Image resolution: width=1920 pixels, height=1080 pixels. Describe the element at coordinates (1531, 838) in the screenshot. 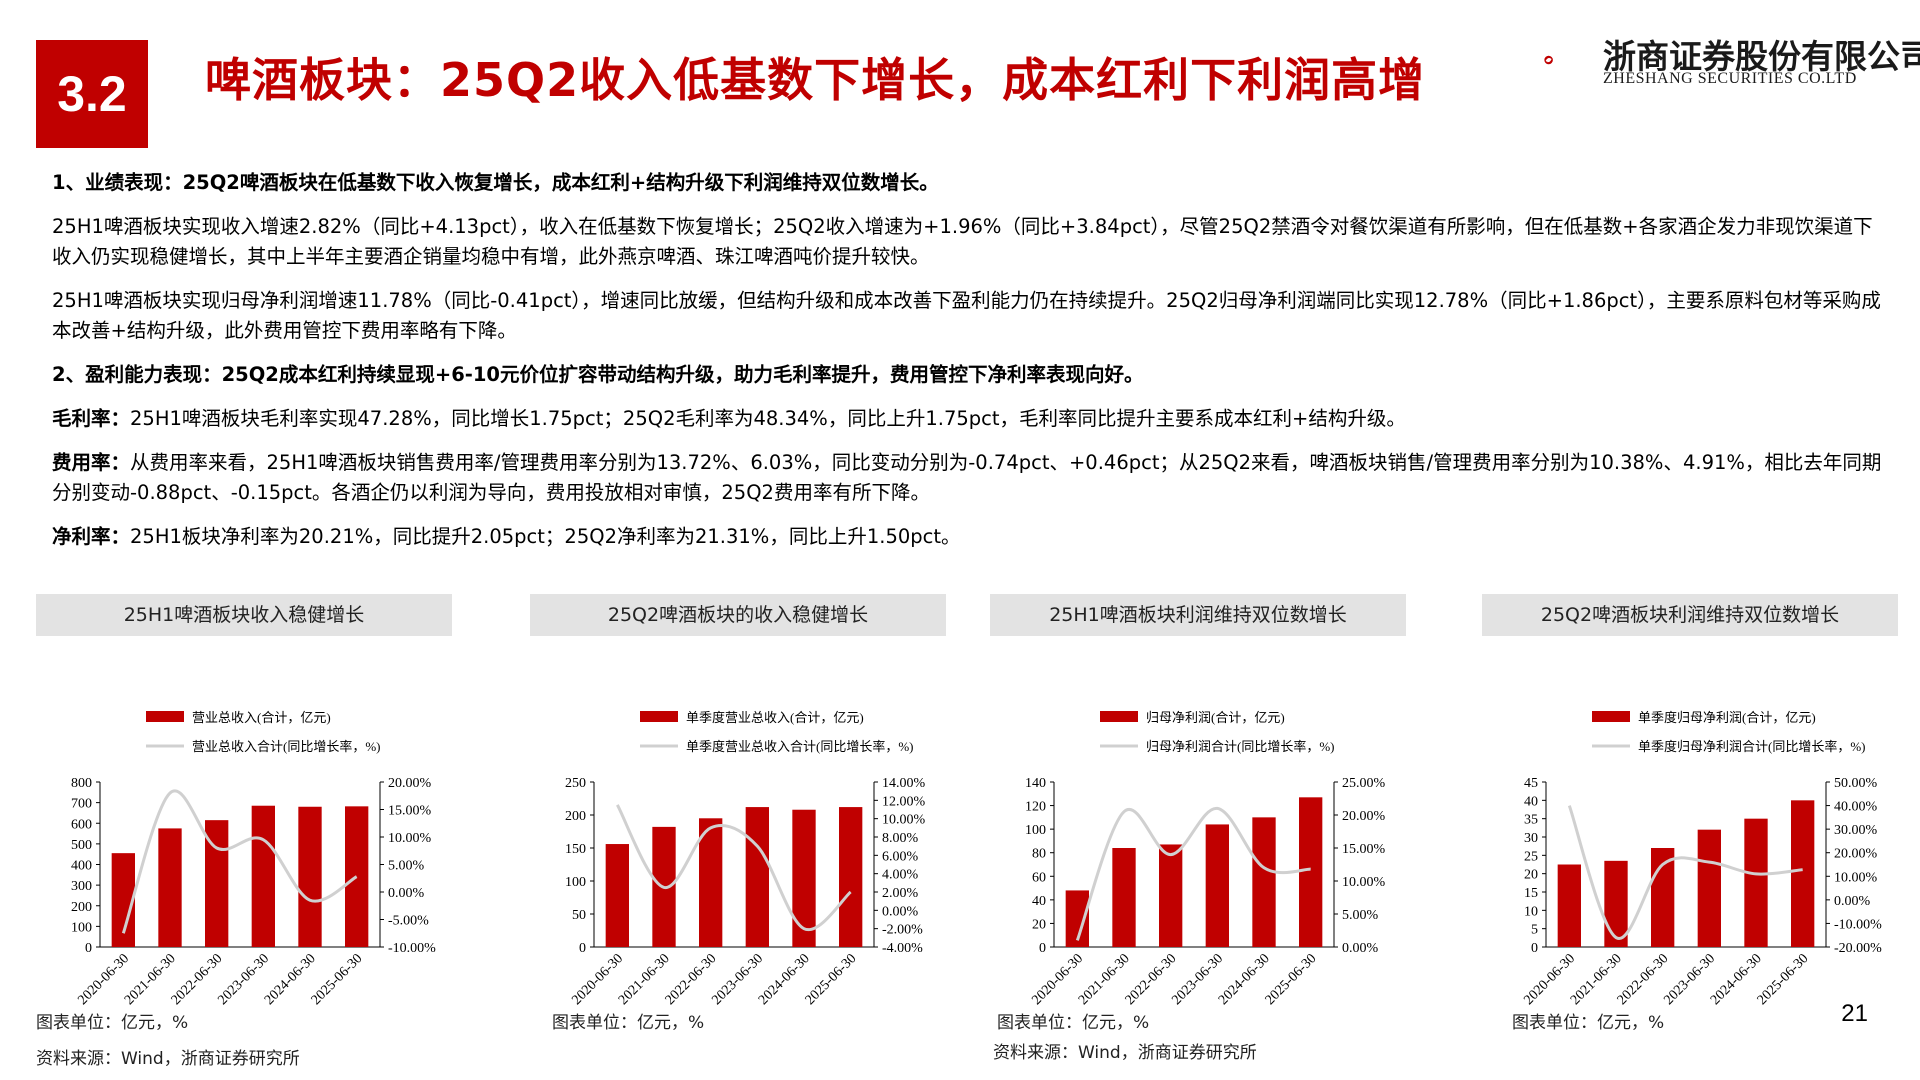

I see `y-tick-label: 30` at that location.